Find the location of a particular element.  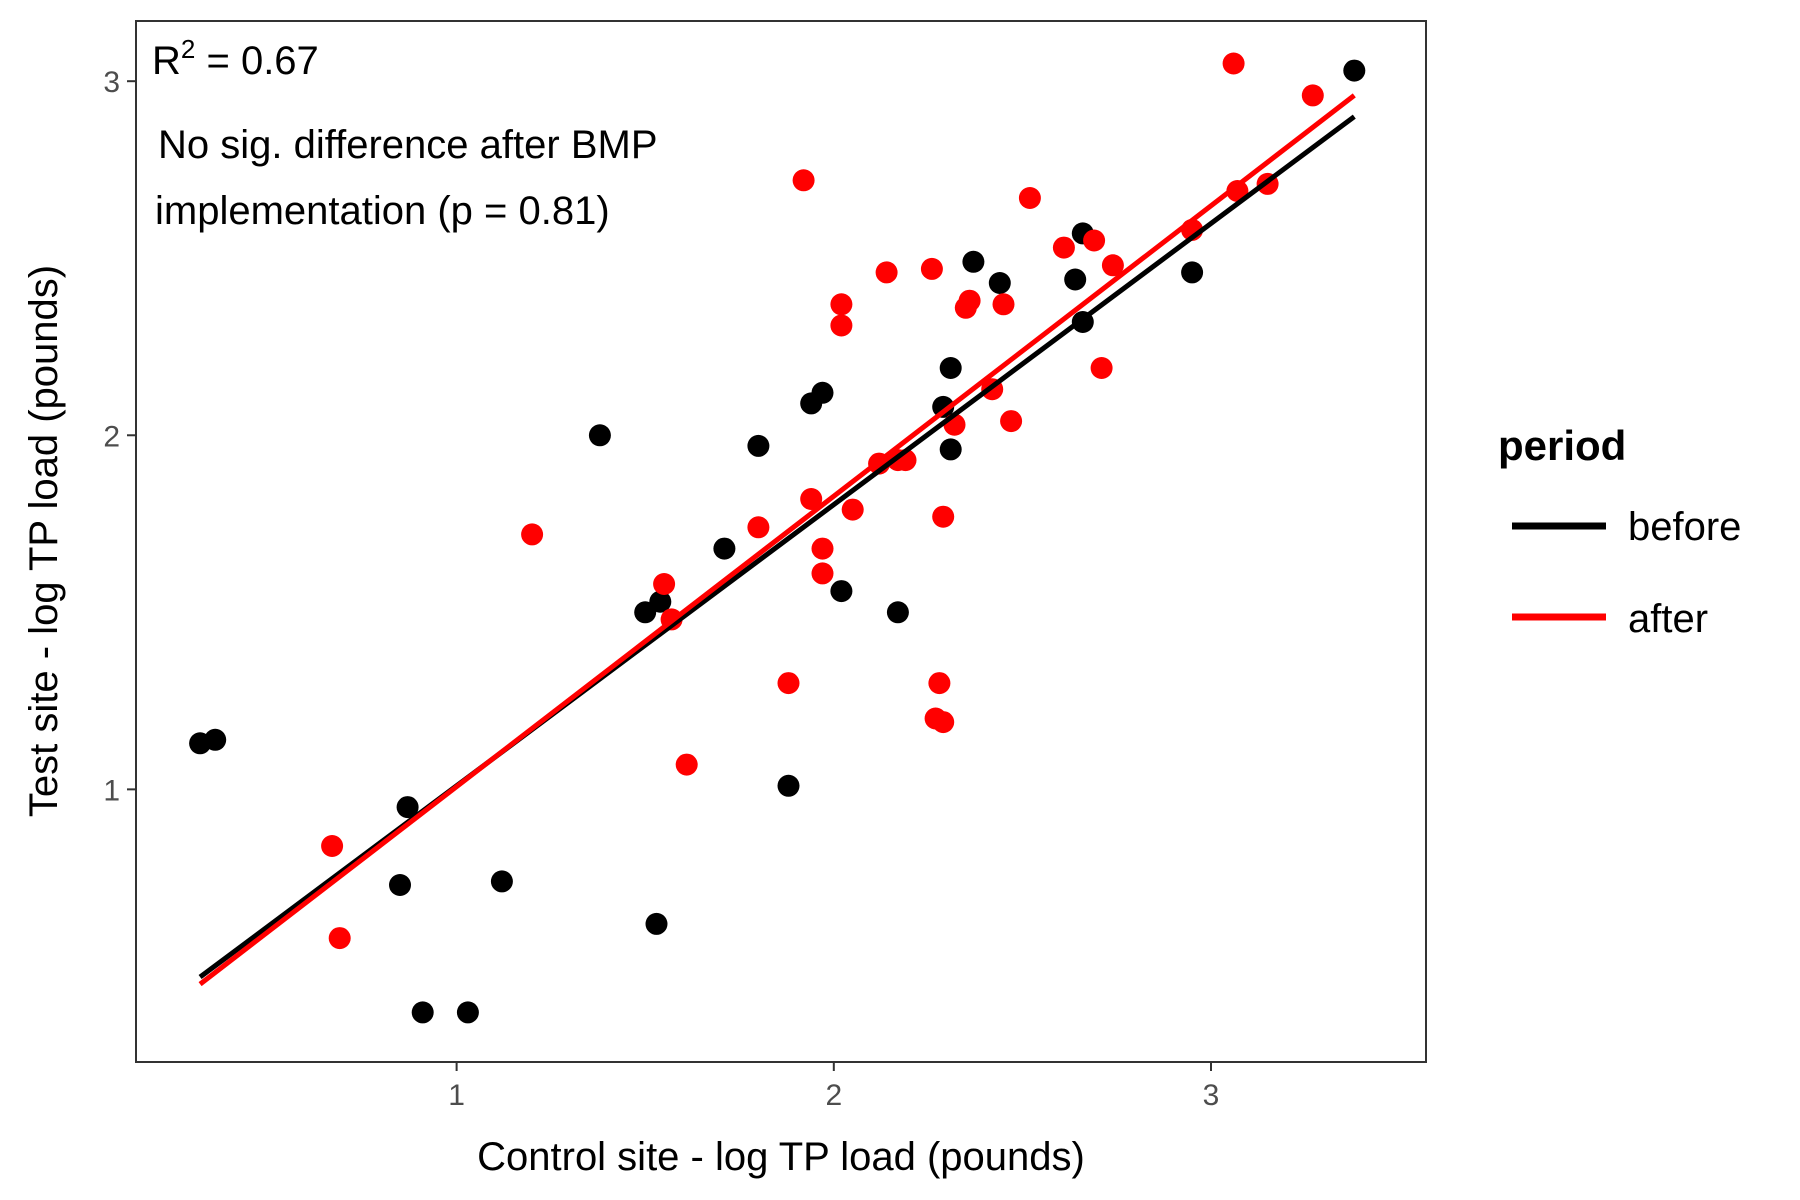

x-axis-title: Control site - log TP load (pounds) is located at coordinates (781, 1157).